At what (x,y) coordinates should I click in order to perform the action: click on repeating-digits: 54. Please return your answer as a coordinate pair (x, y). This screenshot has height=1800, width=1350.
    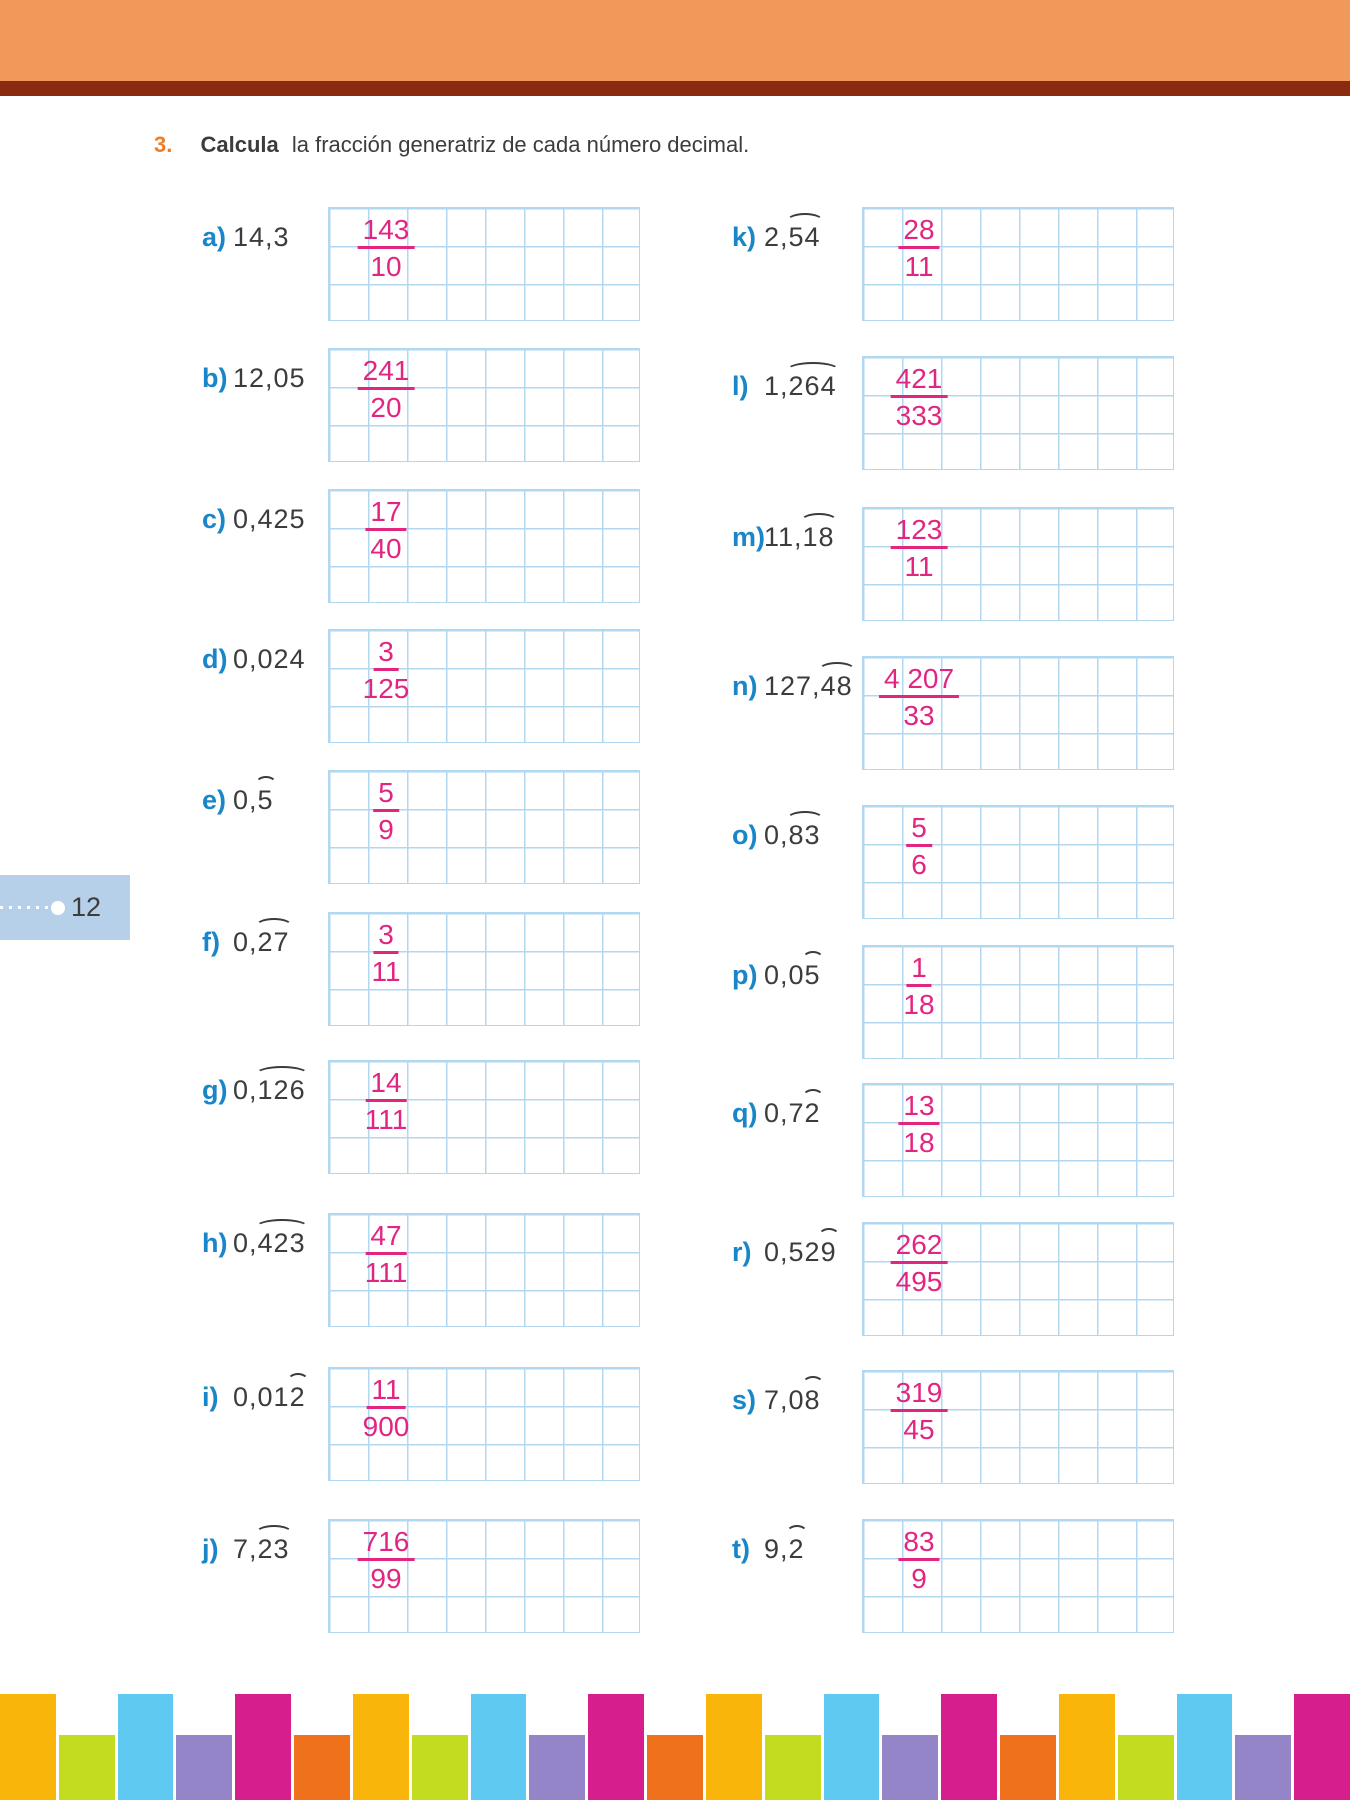
    Looking at the image, I should click on (804, 232).